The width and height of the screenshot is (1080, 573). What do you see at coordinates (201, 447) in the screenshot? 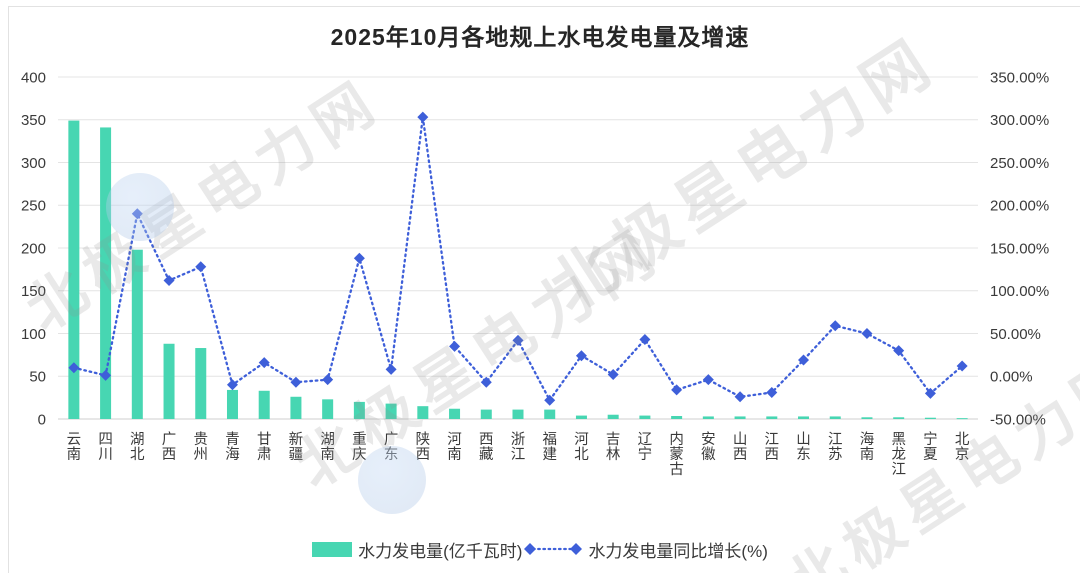
I see `x-axis-label-贵州: 贵州` at bounding box center [201, 447].